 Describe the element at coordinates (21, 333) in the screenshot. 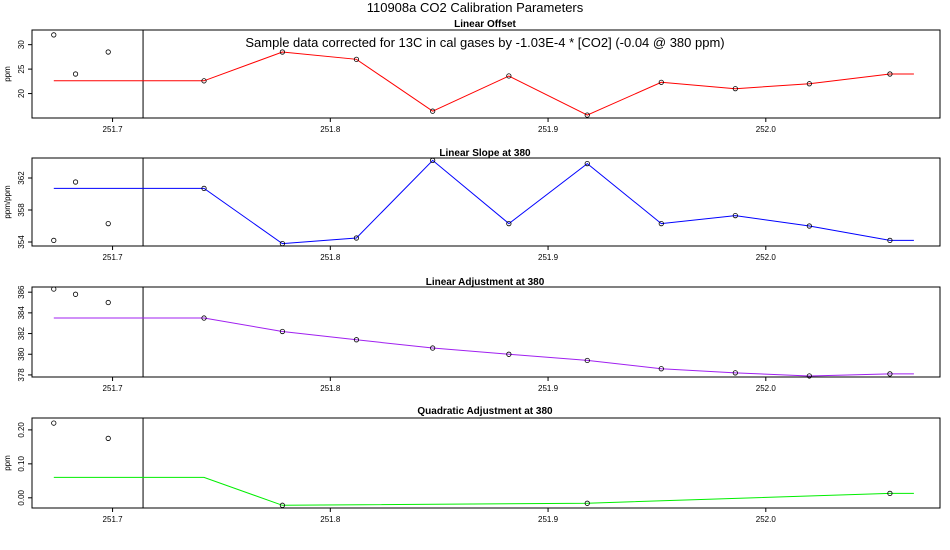

I see `y-tick-label: 382` at that location.